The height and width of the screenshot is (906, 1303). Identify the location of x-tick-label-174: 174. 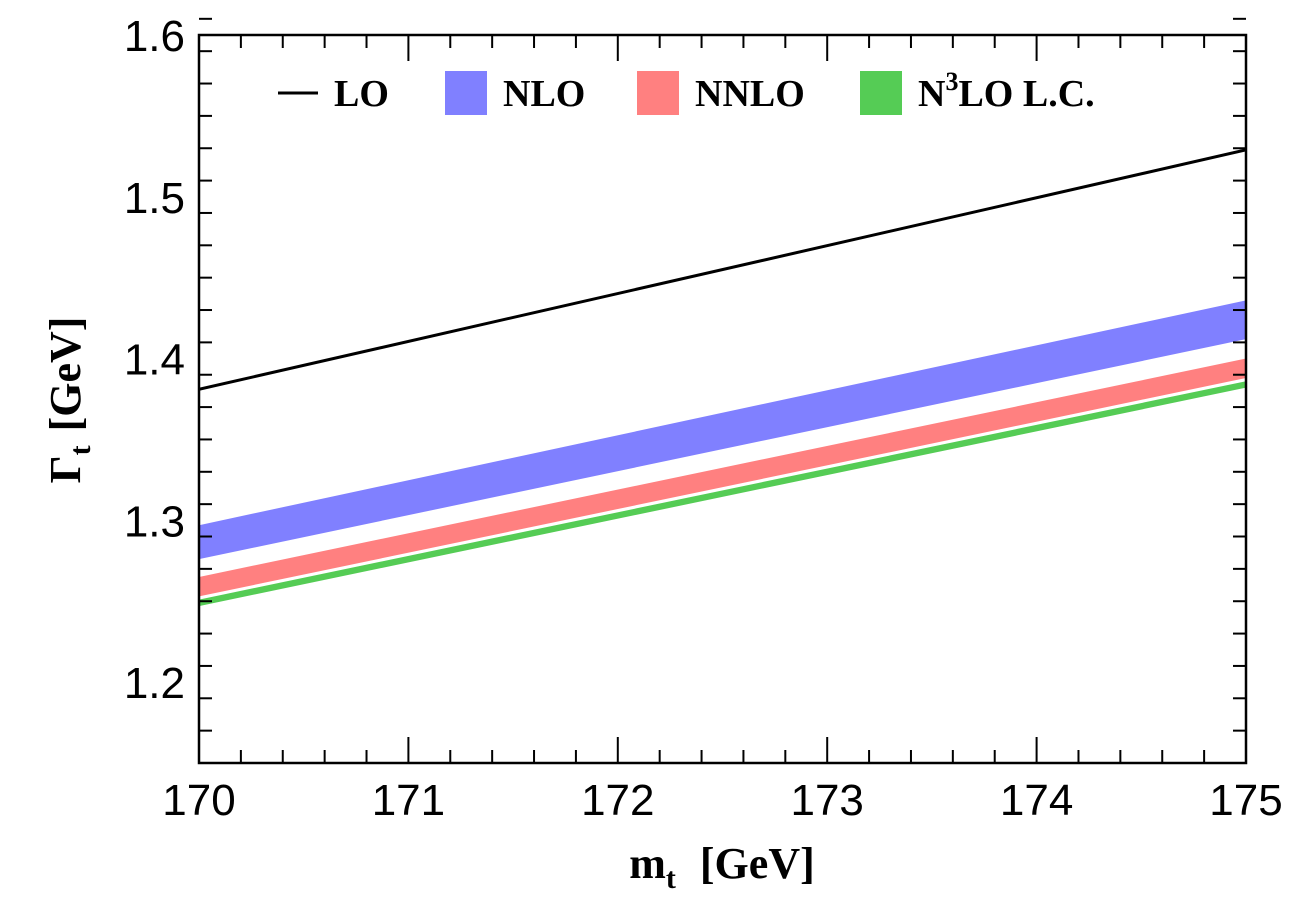
(1036, 800).